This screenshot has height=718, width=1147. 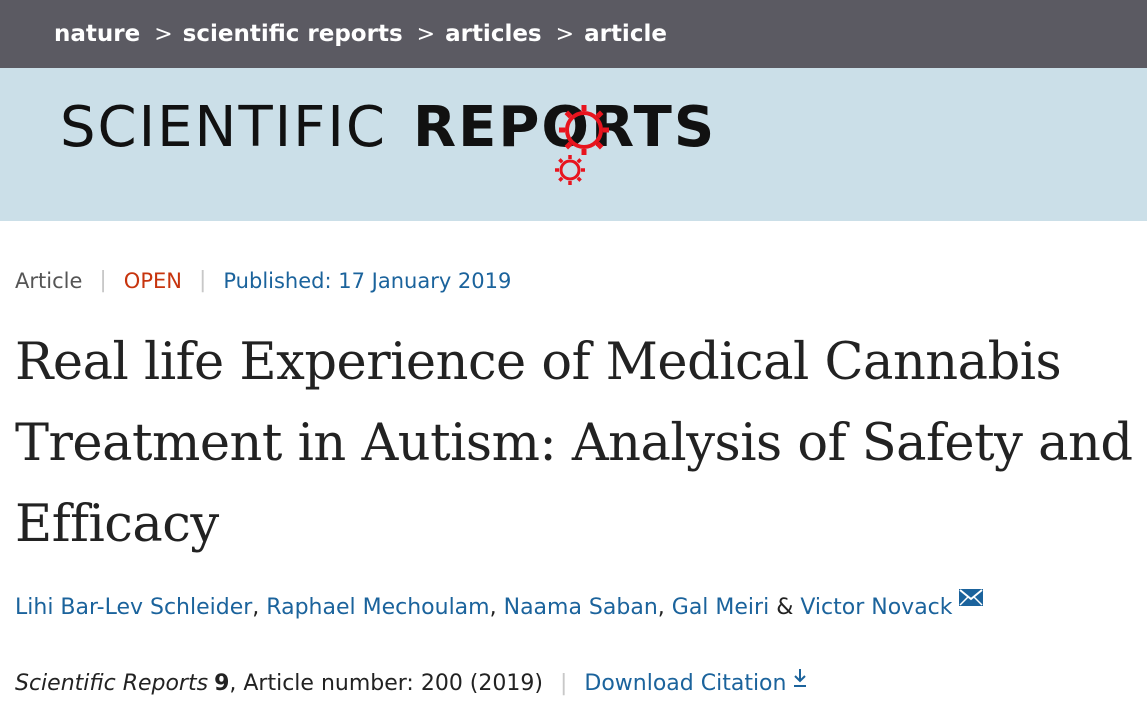 I want to click on download-citation-link: Download Citation, so click(x=685, y=683).